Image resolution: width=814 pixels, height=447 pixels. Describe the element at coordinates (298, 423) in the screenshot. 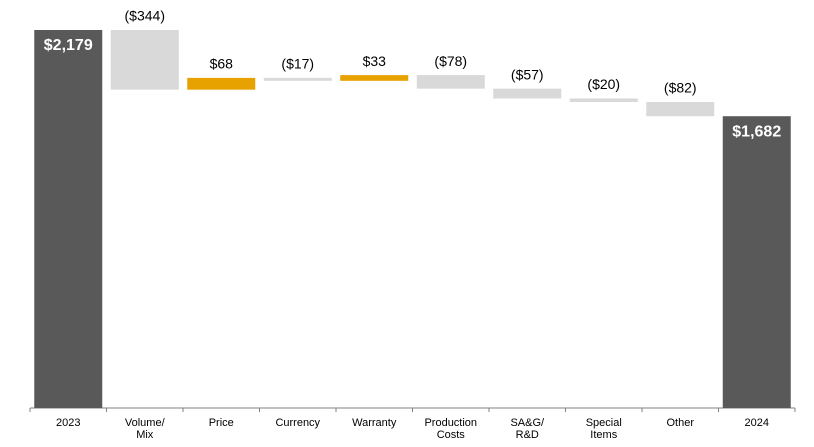

I see `x-tick-label: Currency` at that location.